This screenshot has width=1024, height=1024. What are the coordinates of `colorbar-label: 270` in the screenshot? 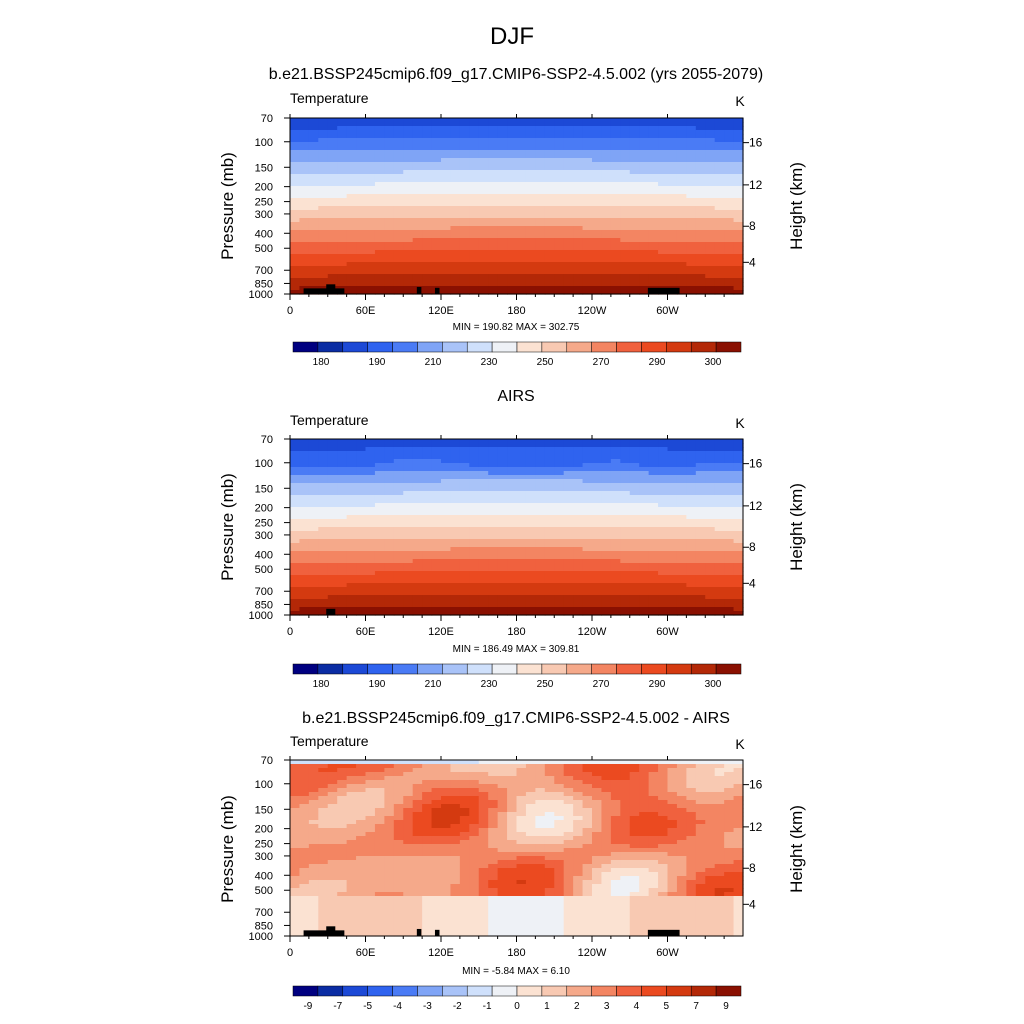 It's located at (601, 362).